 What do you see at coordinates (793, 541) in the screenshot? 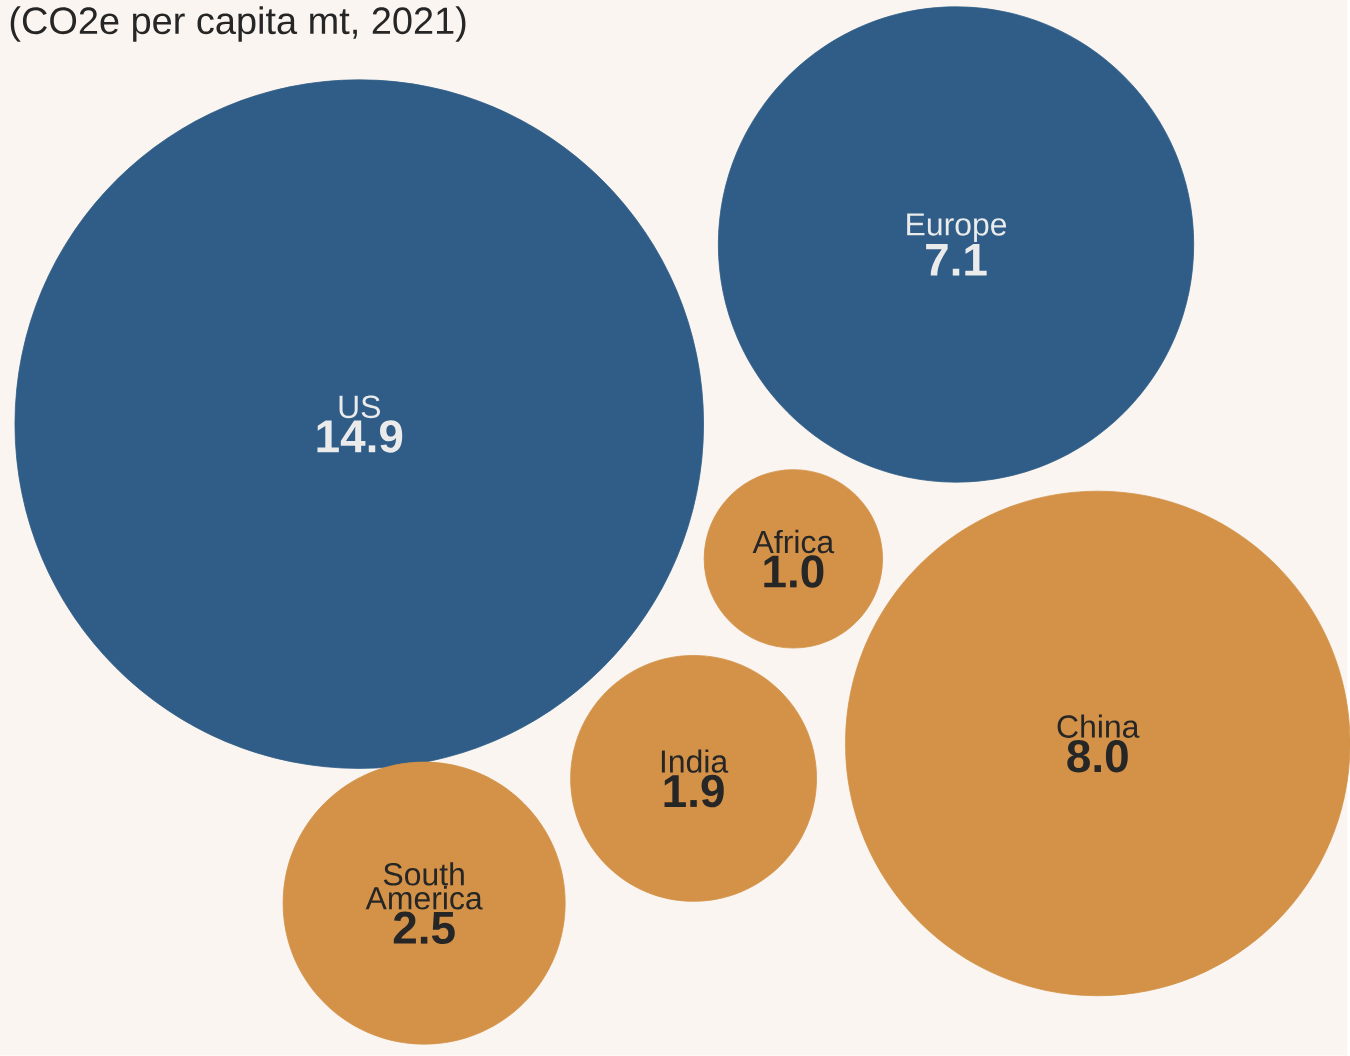
I see `category-label: Africa` at bounding box center [793, 541].